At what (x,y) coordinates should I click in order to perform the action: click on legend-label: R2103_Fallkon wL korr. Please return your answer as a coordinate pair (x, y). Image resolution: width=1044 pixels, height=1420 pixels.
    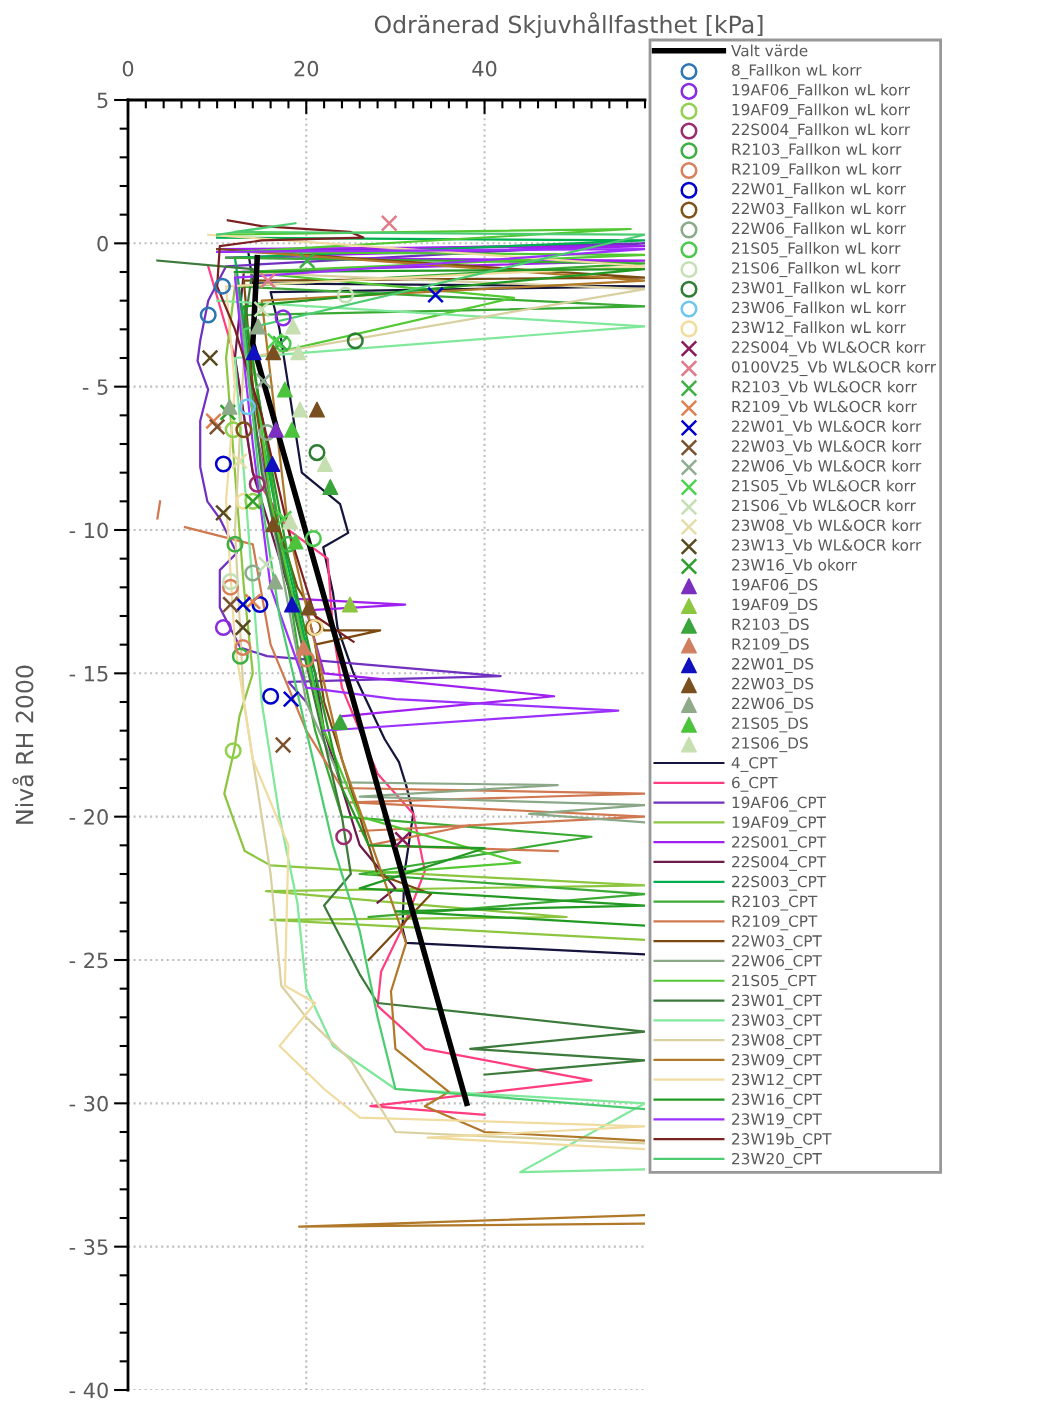
    Looking at the image, I should click on (817, 151).